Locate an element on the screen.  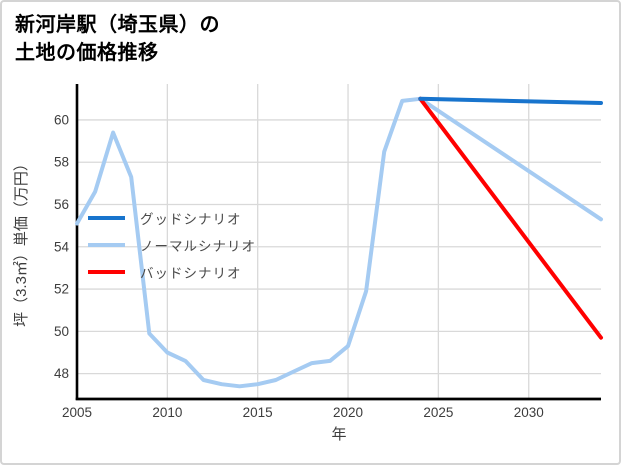
legend-label-good: グッドシナリオ is located at coordinates (191, 219).